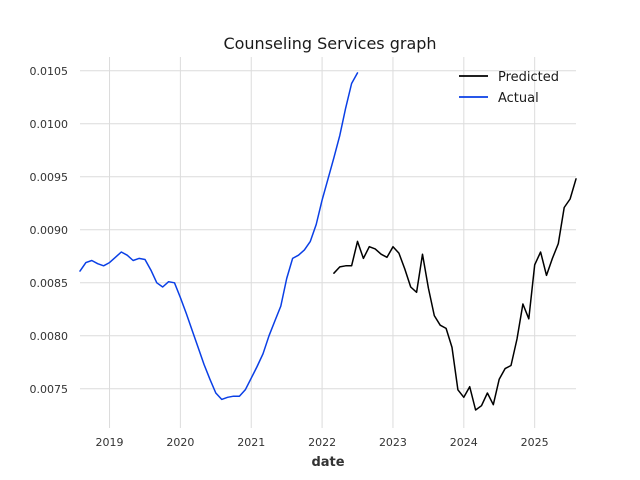 The width and height of the screenshot is (640, 480). What do you see at coordinates (49, 177) in the screenshot?
I see `y-tick-label: 0.0095` at bounding box center [49, 177].